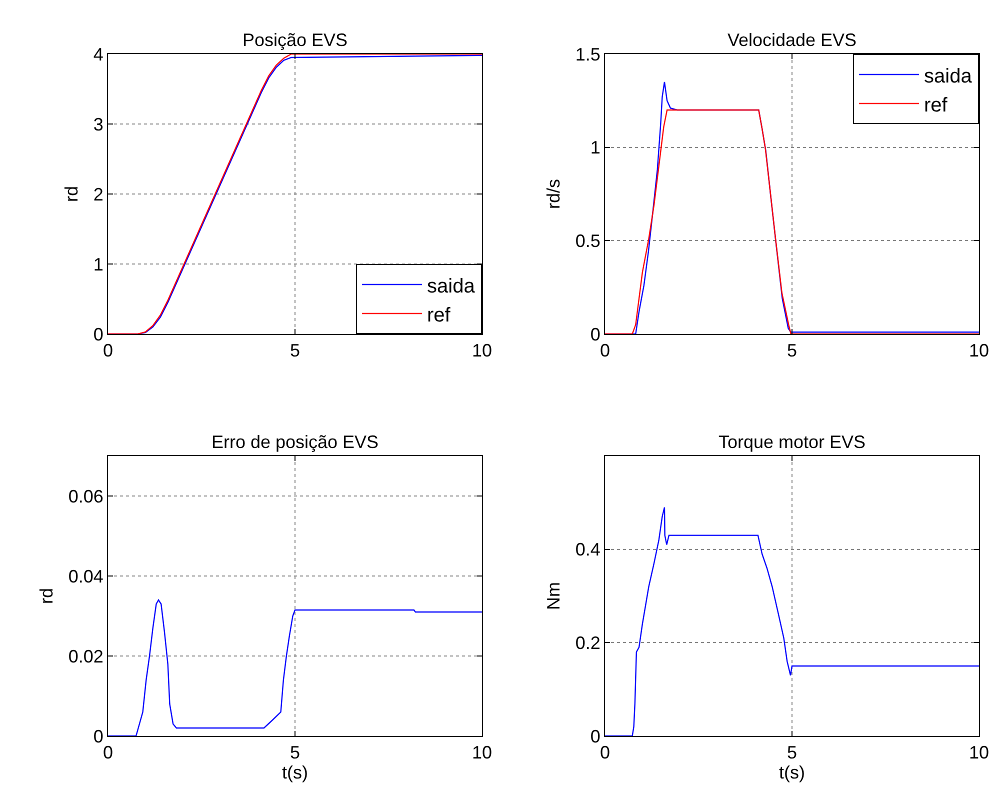 This screenshot has height=805, width=994. Describe the element at coordinates (295, 40) in the screenshot. I see `chart-title: Posição EVS` at that location.